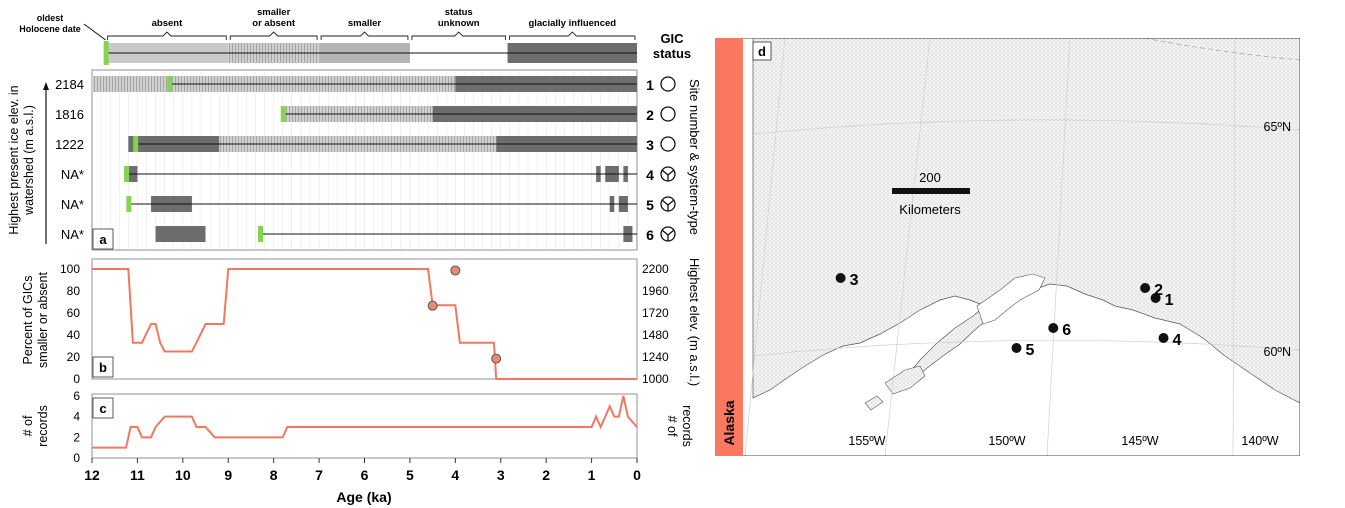  What do you see at coordinates (854, 280) in the screenshot?
I see `site-marker-label: 3` at bounding box center [854, 280].